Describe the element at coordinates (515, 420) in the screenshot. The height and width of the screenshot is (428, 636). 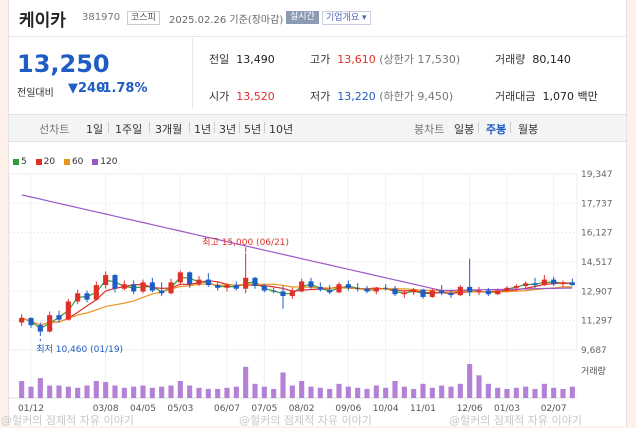
I see `watermark: @헐커의 점제적 자유 이야기` at that location.